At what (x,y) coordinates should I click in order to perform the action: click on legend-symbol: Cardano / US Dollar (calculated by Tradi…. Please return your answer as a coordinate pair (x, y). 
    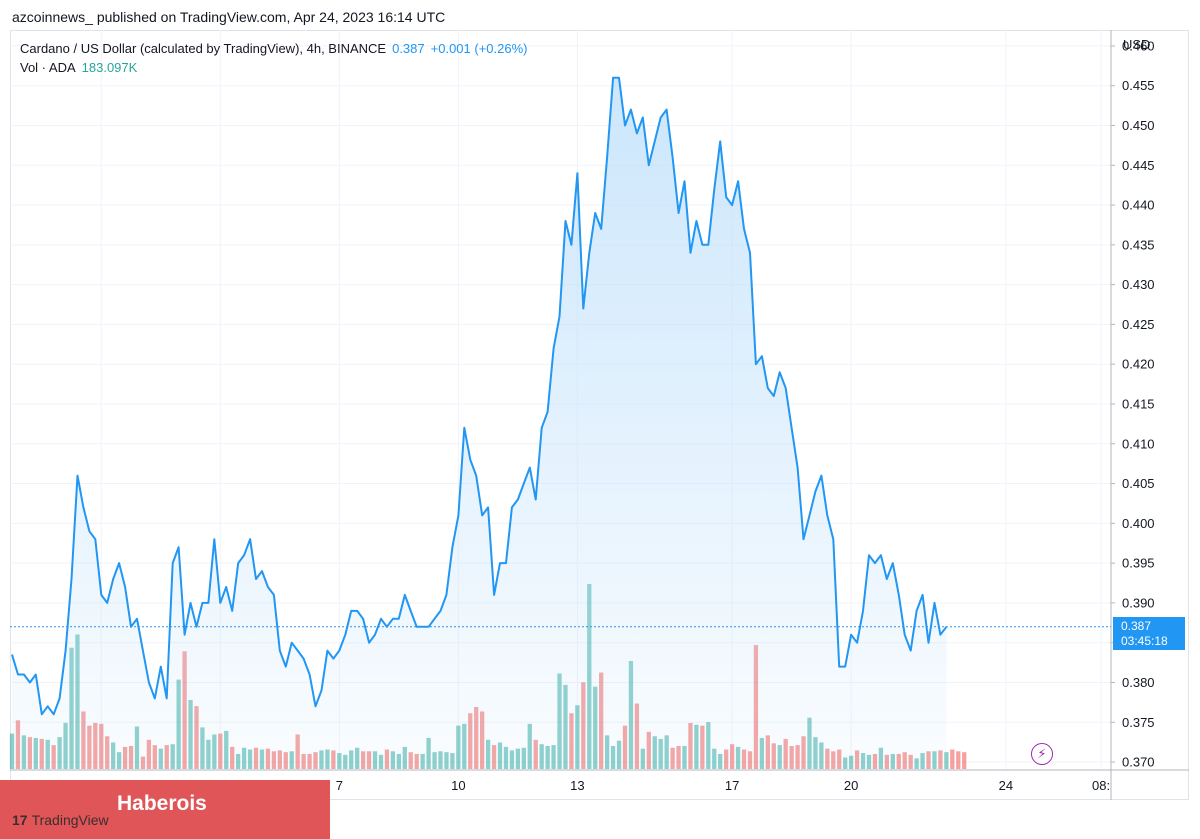
    Looking at the image, I should click on (203, 48).